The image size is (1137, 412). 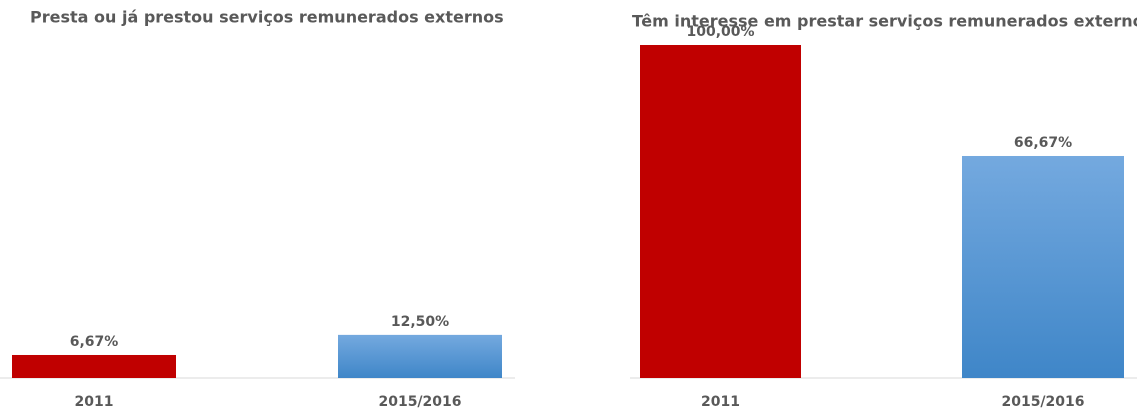 What do you see at coordinates (94, 342) in the screenshot?
I see `value-label: 6,67%` at bounding box center [94, 342].